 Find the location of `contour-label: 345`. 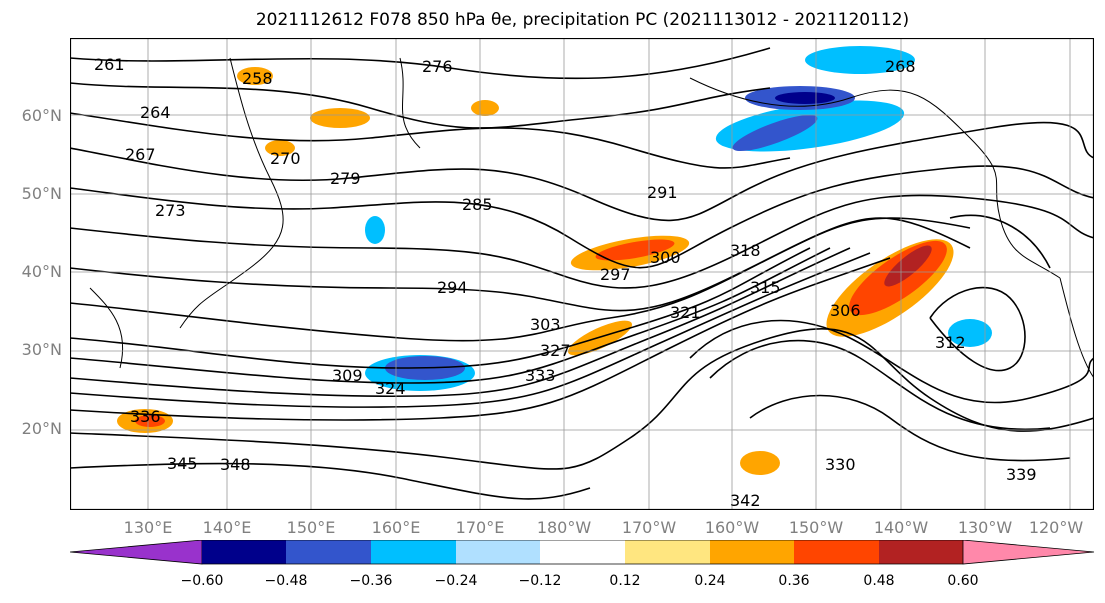

contour-label: 345 is located at coordinates (182, 463).